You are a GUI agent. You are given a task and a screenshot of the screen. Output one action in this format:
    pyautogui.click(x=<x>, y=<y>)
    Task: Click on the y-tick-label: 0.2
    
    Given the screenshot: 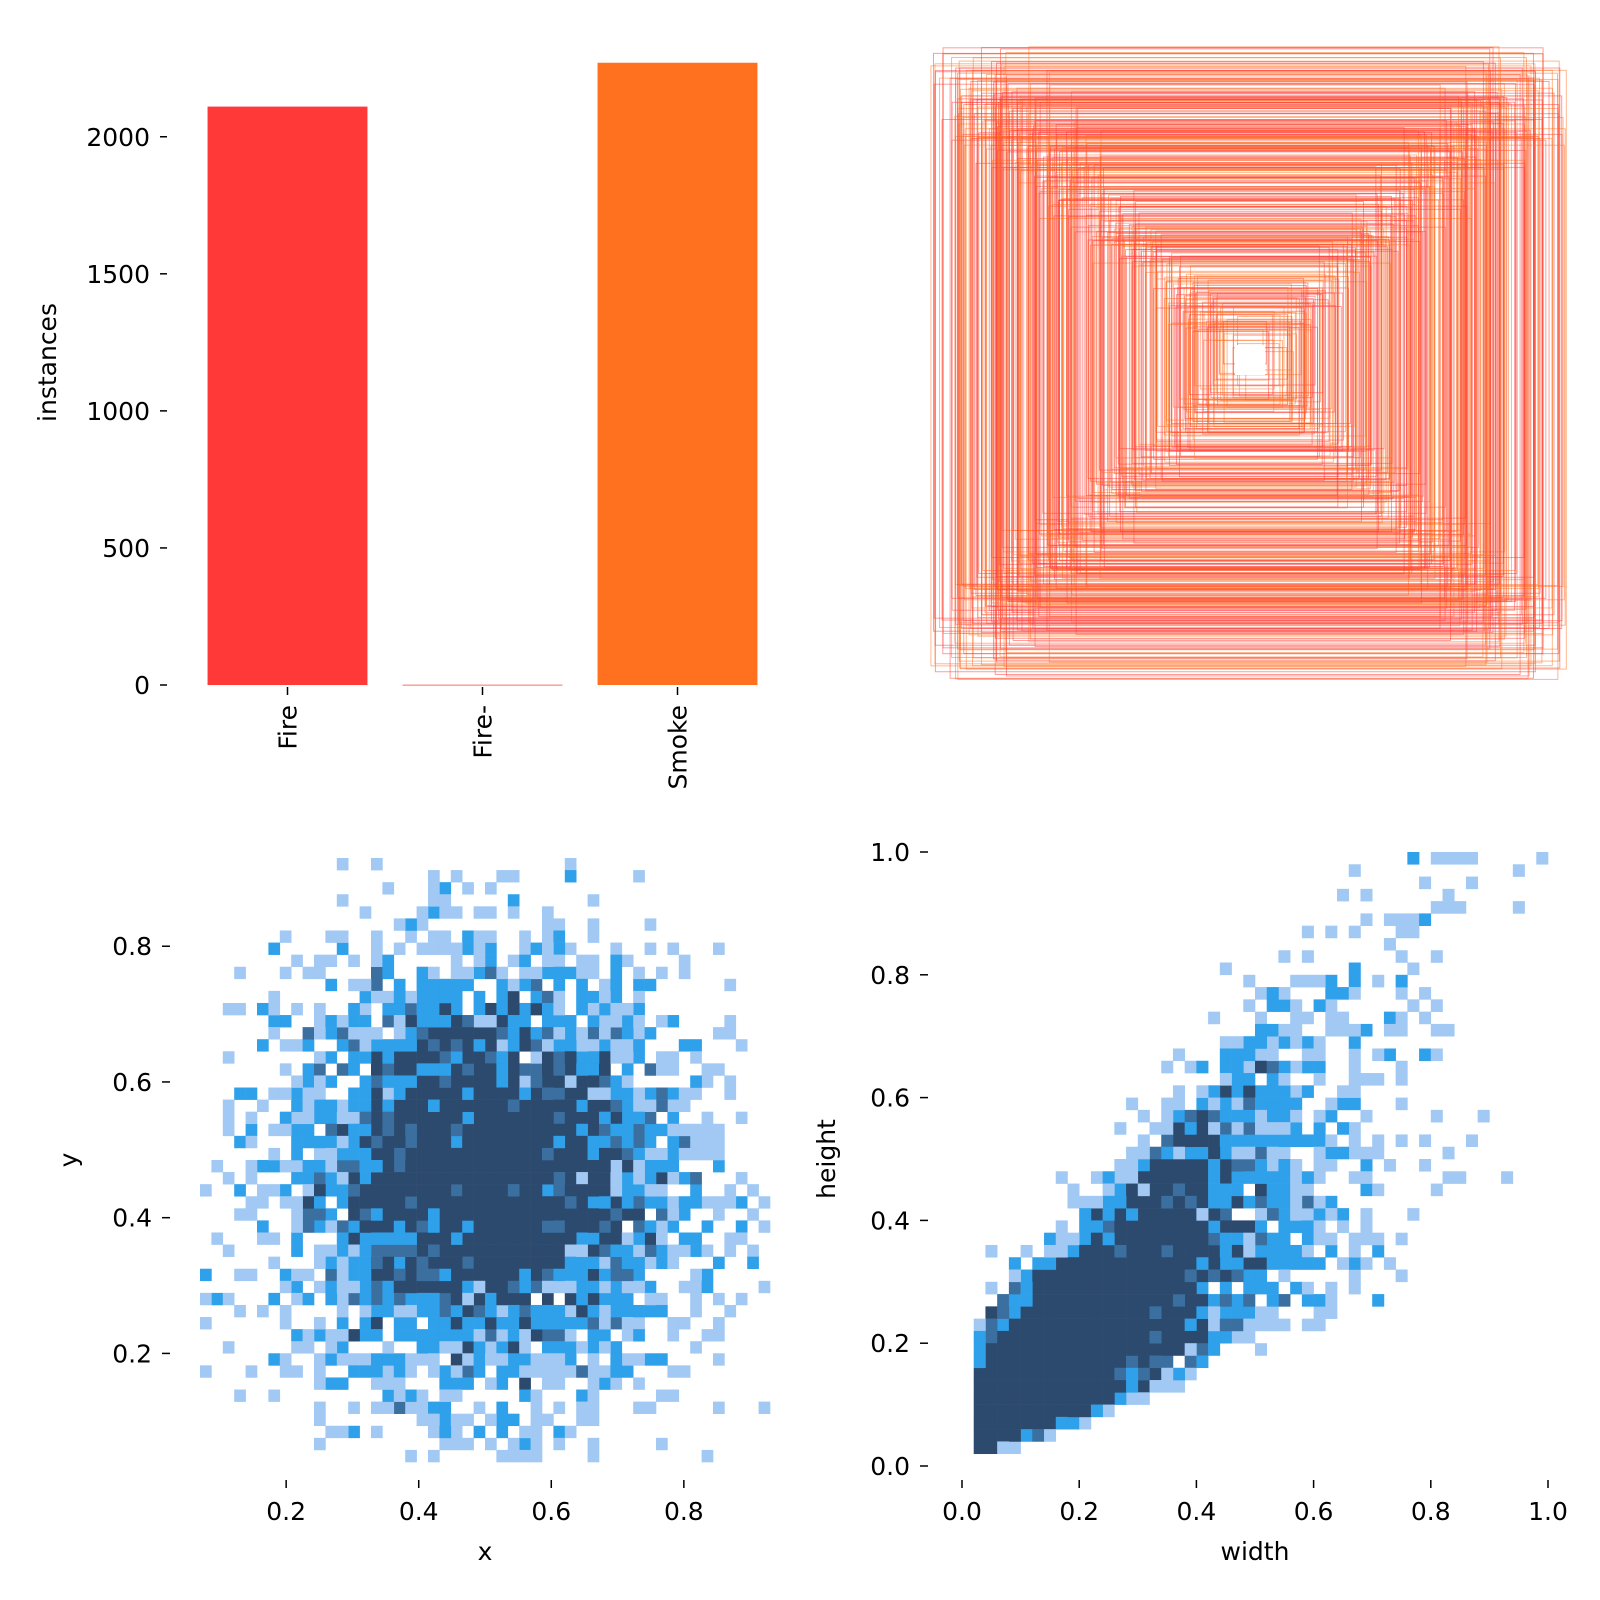 What is the action you would take?
    pyautogui.click(x=890, y=1343)
    